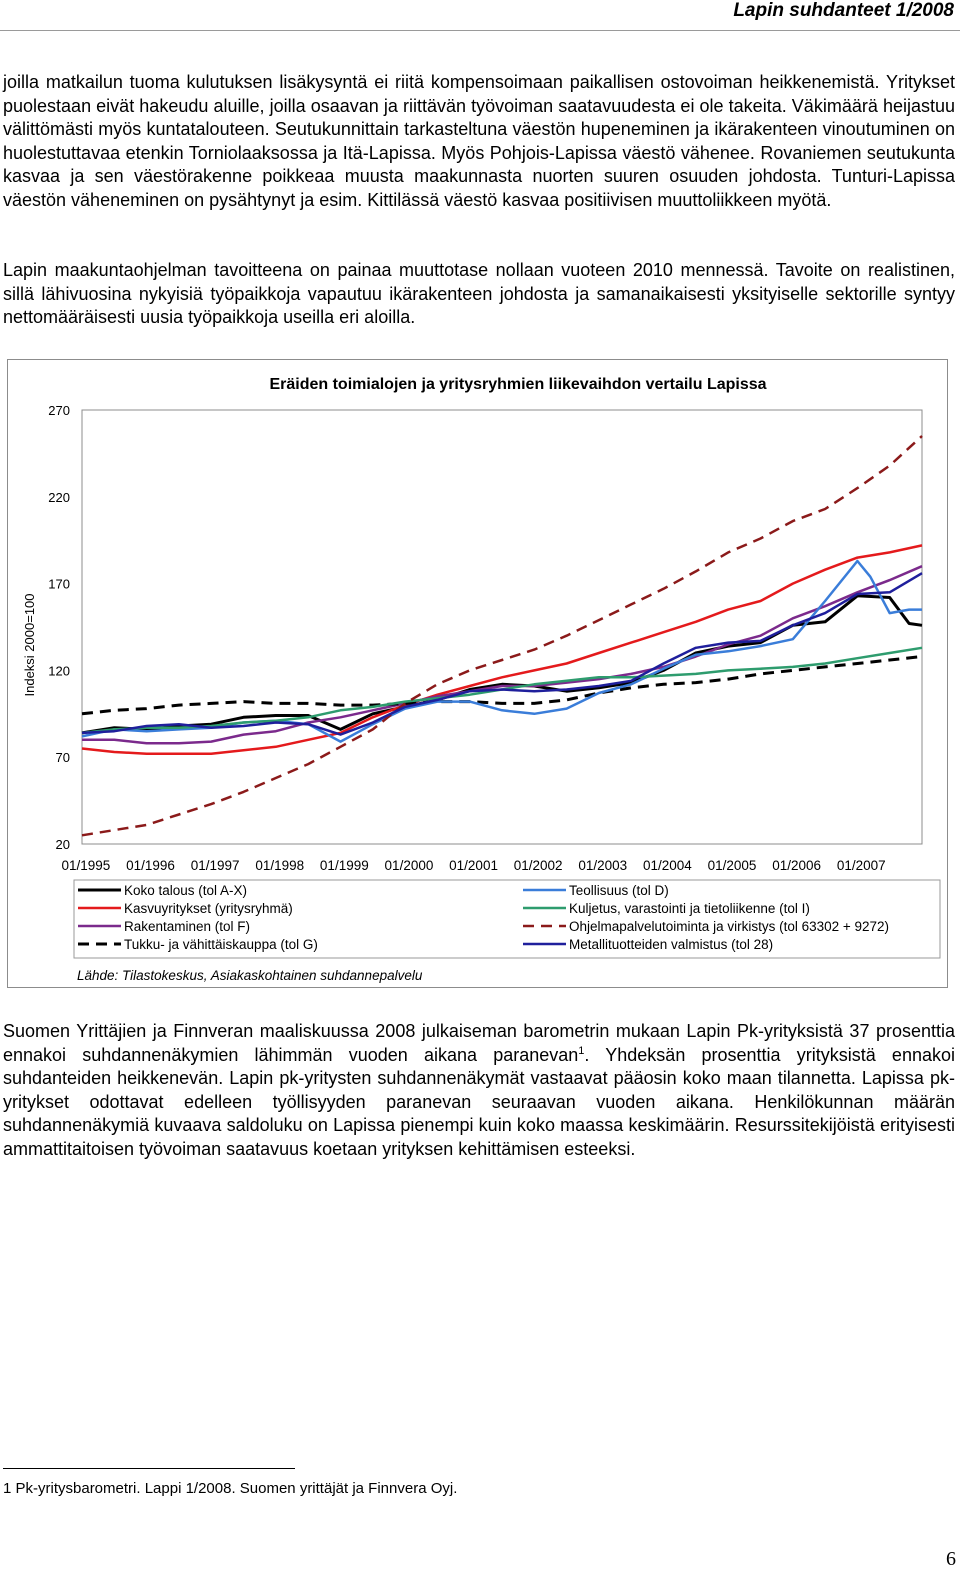  What do you see at coordinates (344, 865) in the screenshot?
I see `x-tick-label: 01/1999` at bounding box center [344, 865].